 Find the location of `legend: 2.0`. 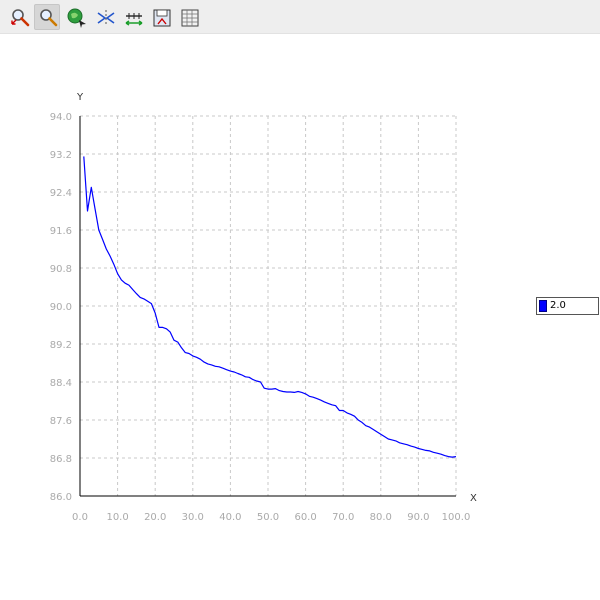

legend: 2.0 is located at coordinates (567, 306).